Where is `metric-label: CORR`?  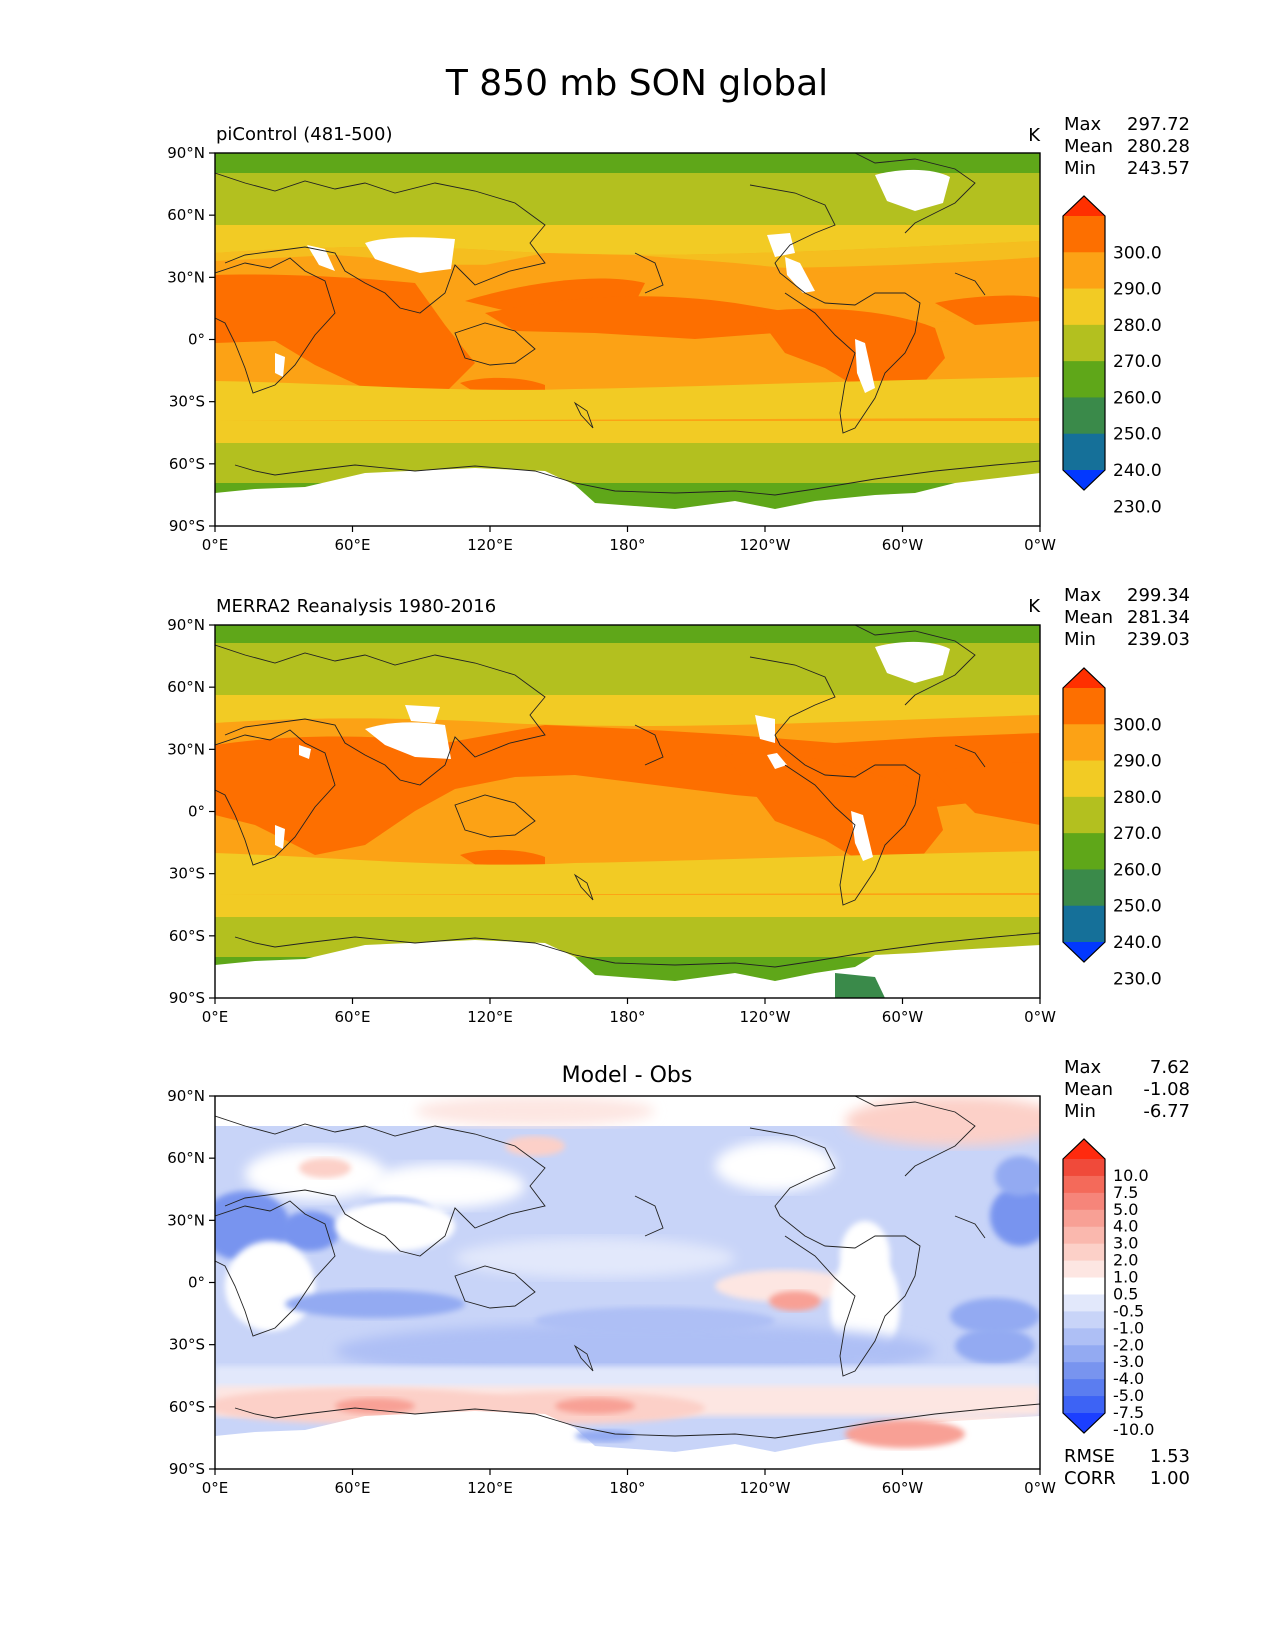
metric-label: CORR is located at coordinates (1090, 1478).